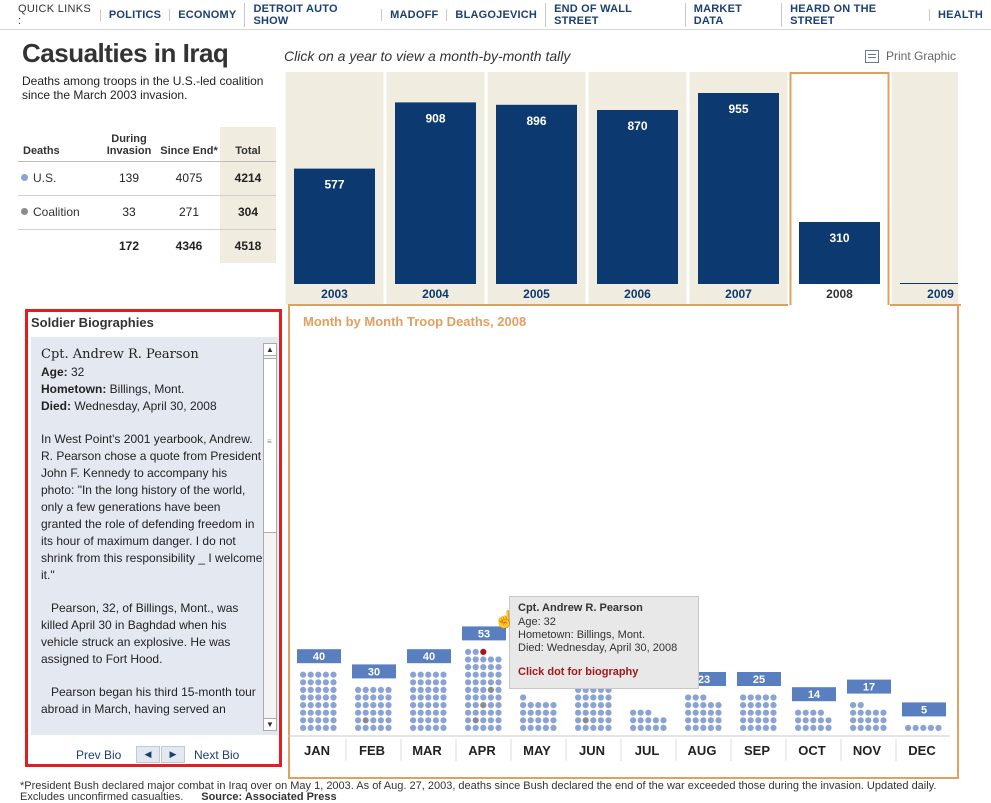  Describe the element at coordinates (427, 750) in the screenshot. I see `month-tick-label-MAR: MAR` at that location.